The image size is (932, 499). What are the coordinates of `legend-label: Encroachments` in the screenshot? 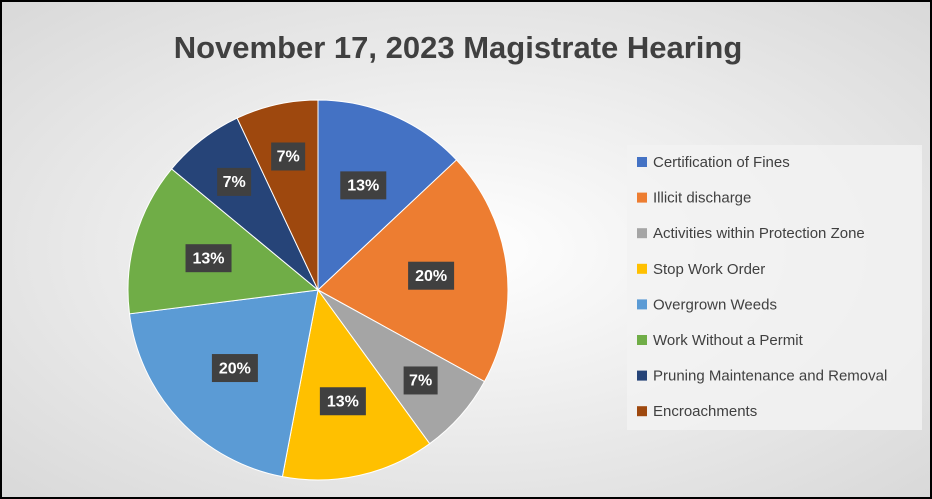 It's located at (705, 411).